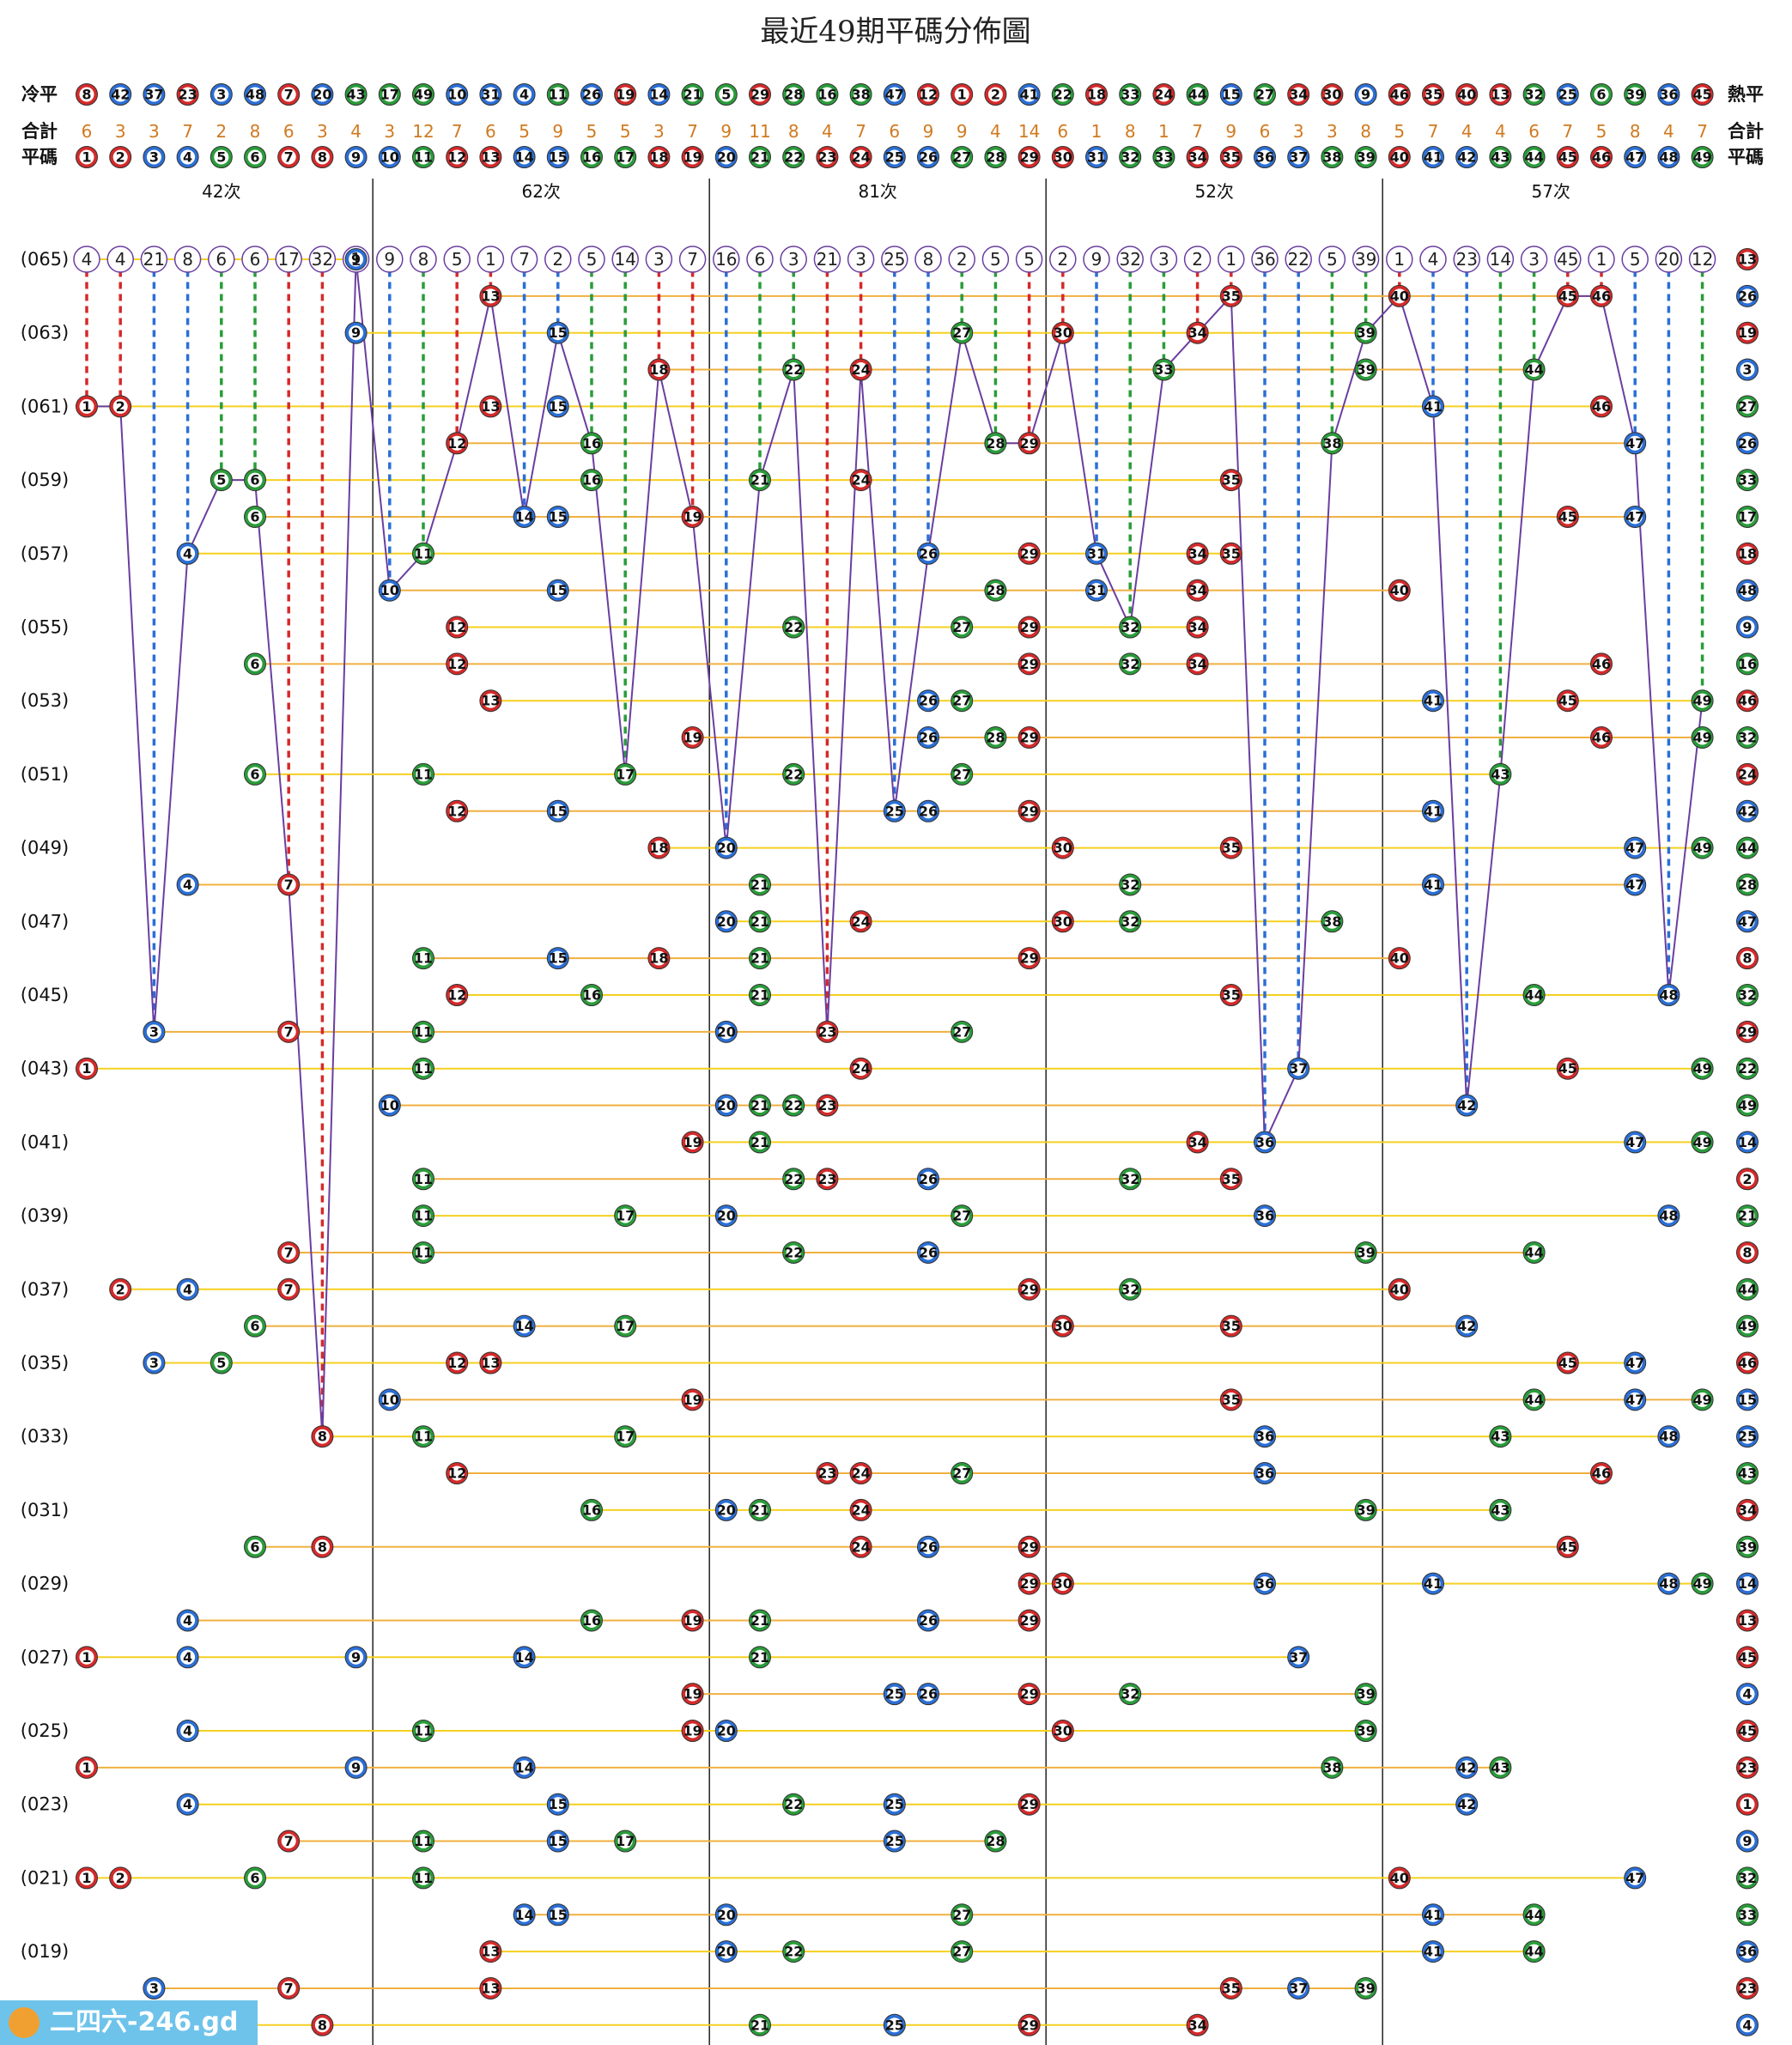 Image resolution: width=1792 pixels, height=2045 pixels. Describe the element at coordinates (45, 1951) in the screenshot. I see `period-label: (019)` at that location.